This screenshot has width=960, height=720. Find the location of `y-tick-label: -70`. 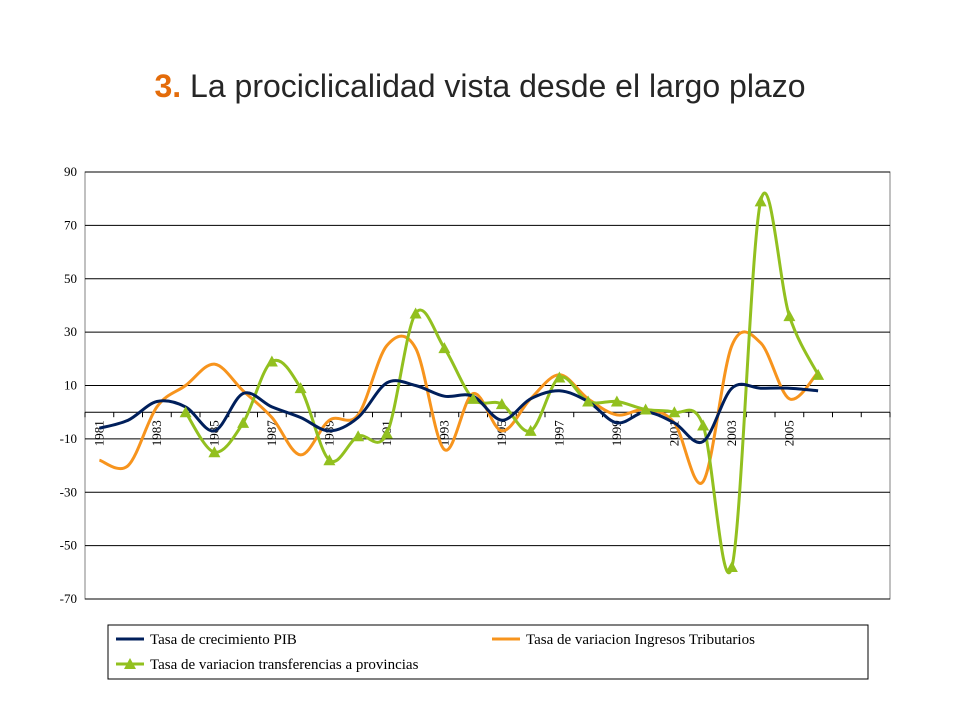

y-tick-label: -70 is located at coordinates (68, 598).